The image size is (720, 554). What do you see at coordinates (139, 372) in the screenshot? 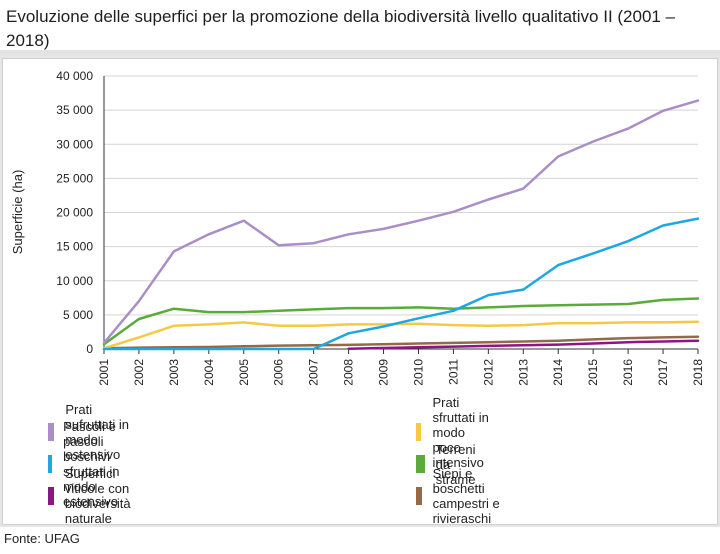
I see `x-tick-label: 2002` at bounding box center [139, 372].